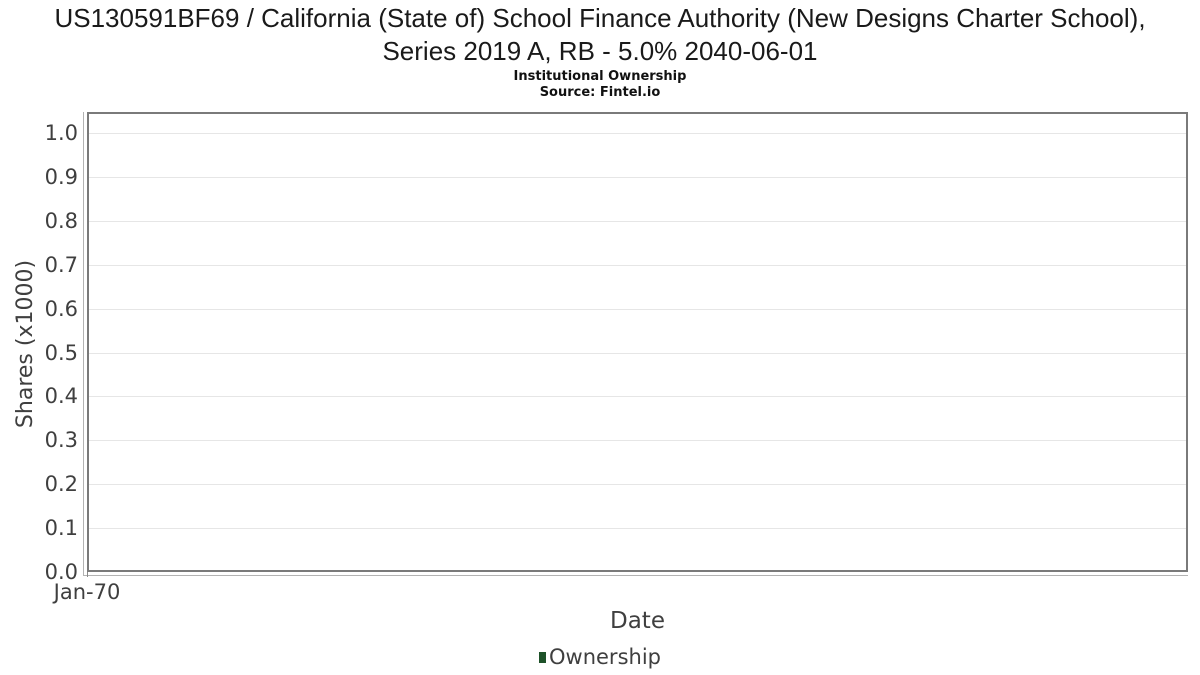  Describe the element at coordinates (637, 621) in the screenshot. I see `x-axis-title: Date` at that location.